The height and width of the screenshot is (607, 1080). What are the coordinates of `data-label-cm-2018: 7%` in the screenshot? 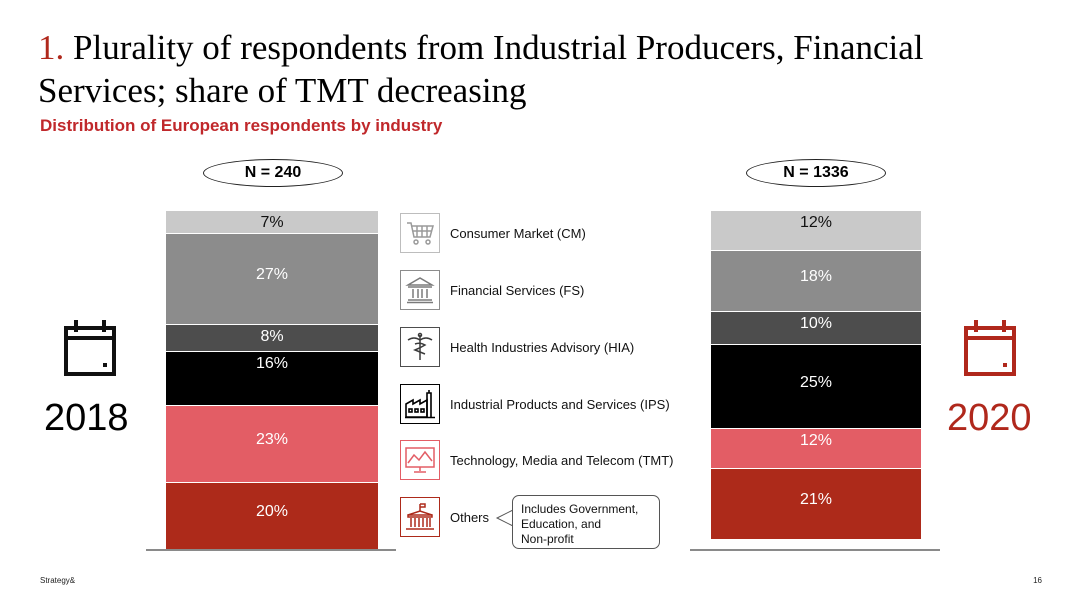 It's located at (272, 222).